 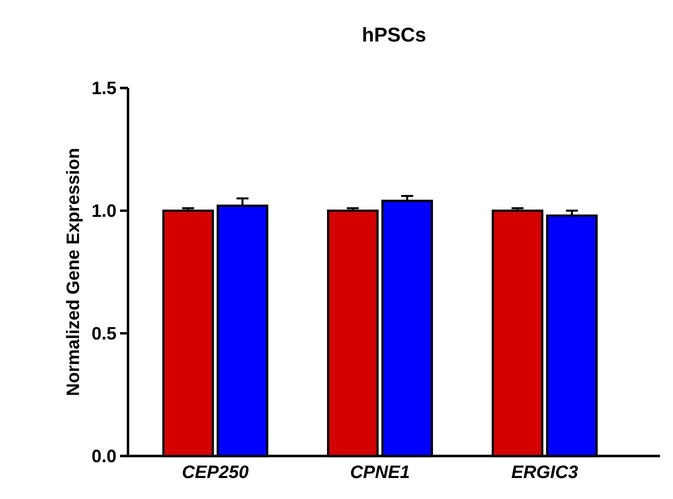 What do you see at coordinates (104, 333) in the screenshot?
I see `y-tick-label: 0.5` at bounding box center [104, 333].